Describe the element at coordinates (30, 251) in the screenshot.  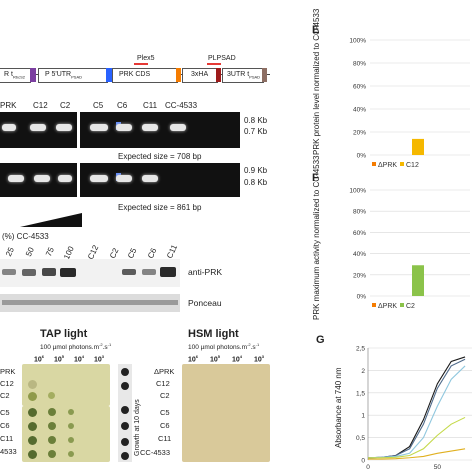
I see `western-lane-label: 50` at that location.